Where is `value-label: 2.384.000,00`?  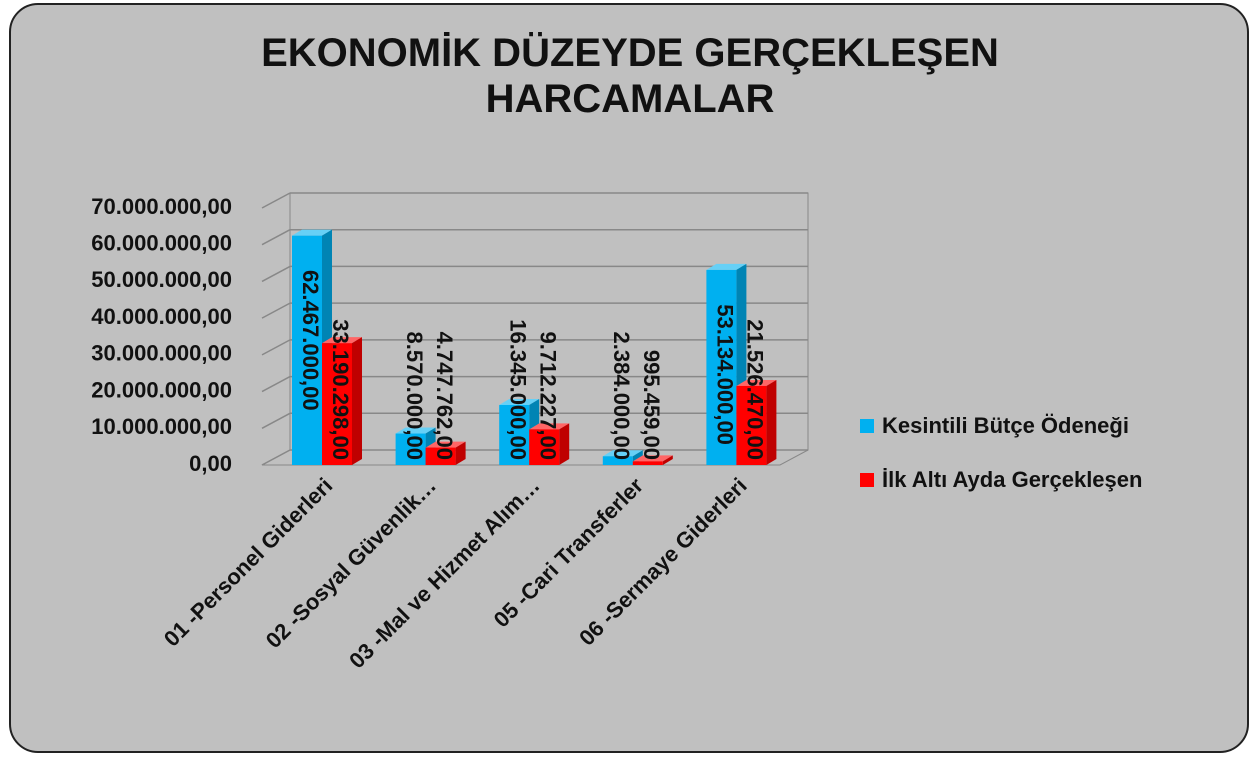 value-label: 2.384.000,00 is located at coordinates (621, 396).